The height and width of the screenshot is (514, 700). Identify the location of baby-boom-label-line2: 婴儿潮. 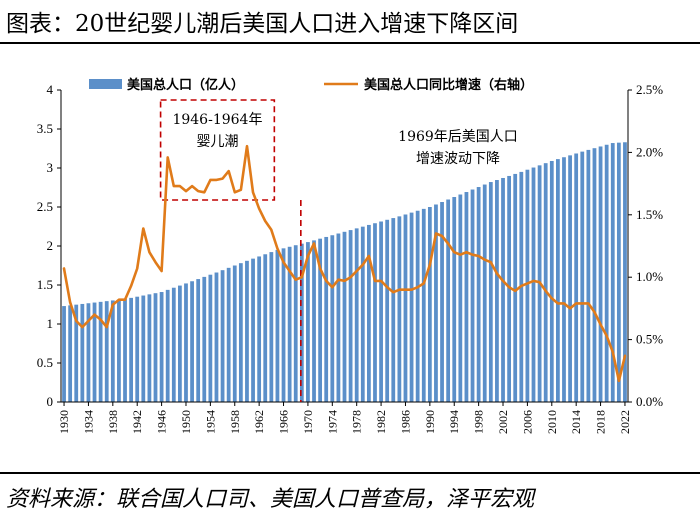
(217, 142).